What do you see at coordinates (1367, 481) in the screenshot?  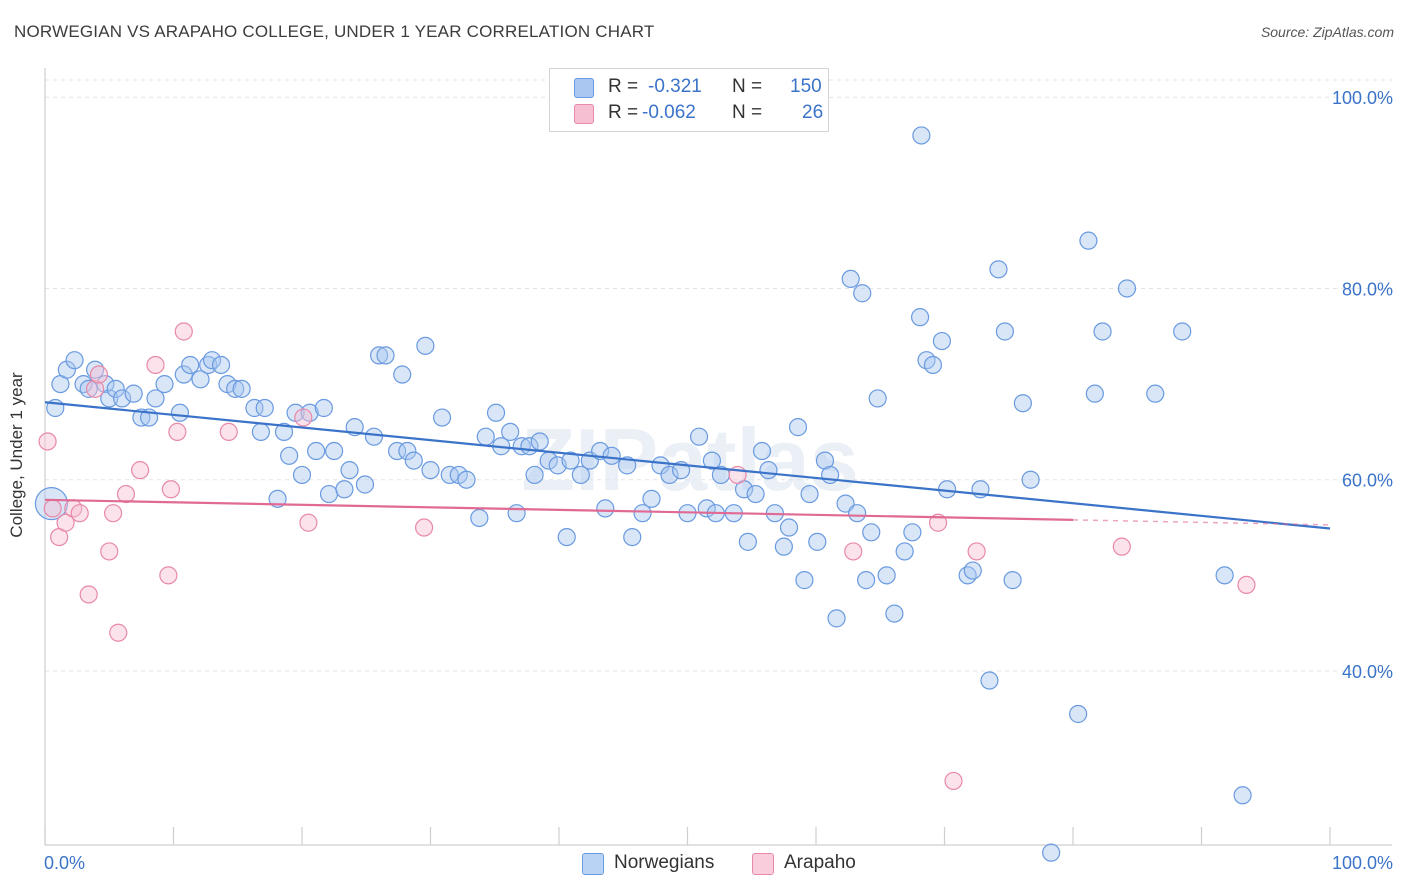 I see `y-tick-label: 60.0%` at bounding box center [1367, 481].